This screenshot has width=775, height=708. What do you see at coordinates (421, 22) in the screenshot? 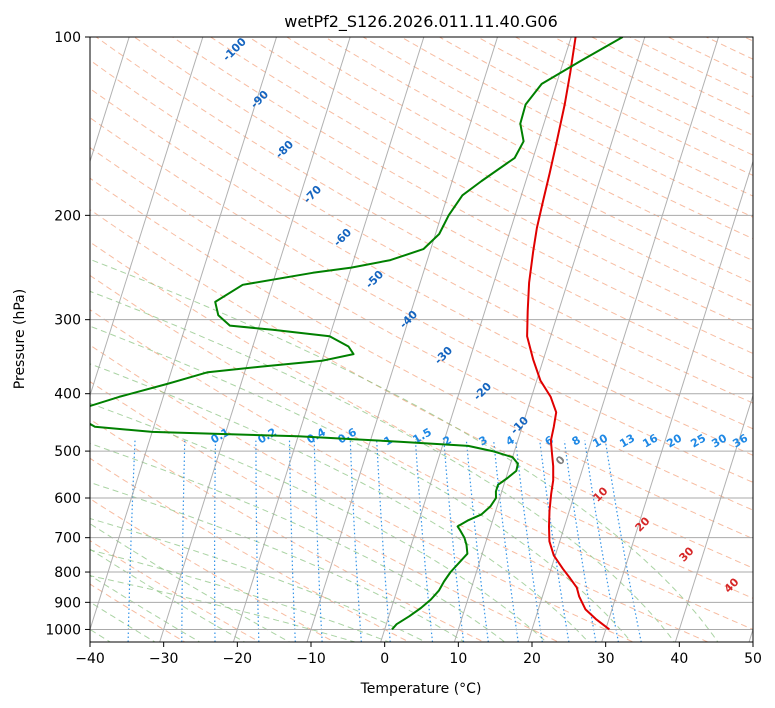
I see `chart-title: wetPf2_S126.2026.011.11.40.G06` at bounding box center [421, 22].